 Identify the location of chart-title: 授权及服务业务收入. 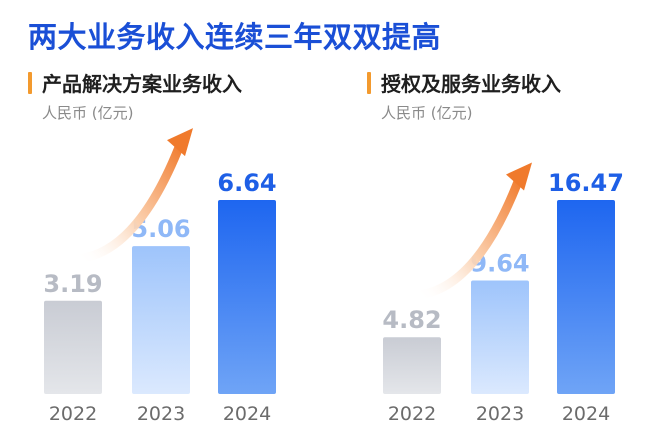
(471, 84).